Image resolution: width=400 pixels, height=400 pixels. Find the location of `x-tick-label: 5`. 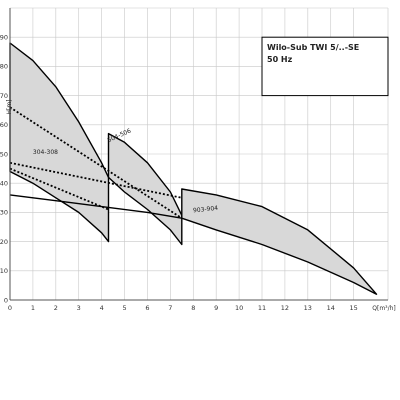

x-tick-label: 5 is located at coordinates (124, 308).